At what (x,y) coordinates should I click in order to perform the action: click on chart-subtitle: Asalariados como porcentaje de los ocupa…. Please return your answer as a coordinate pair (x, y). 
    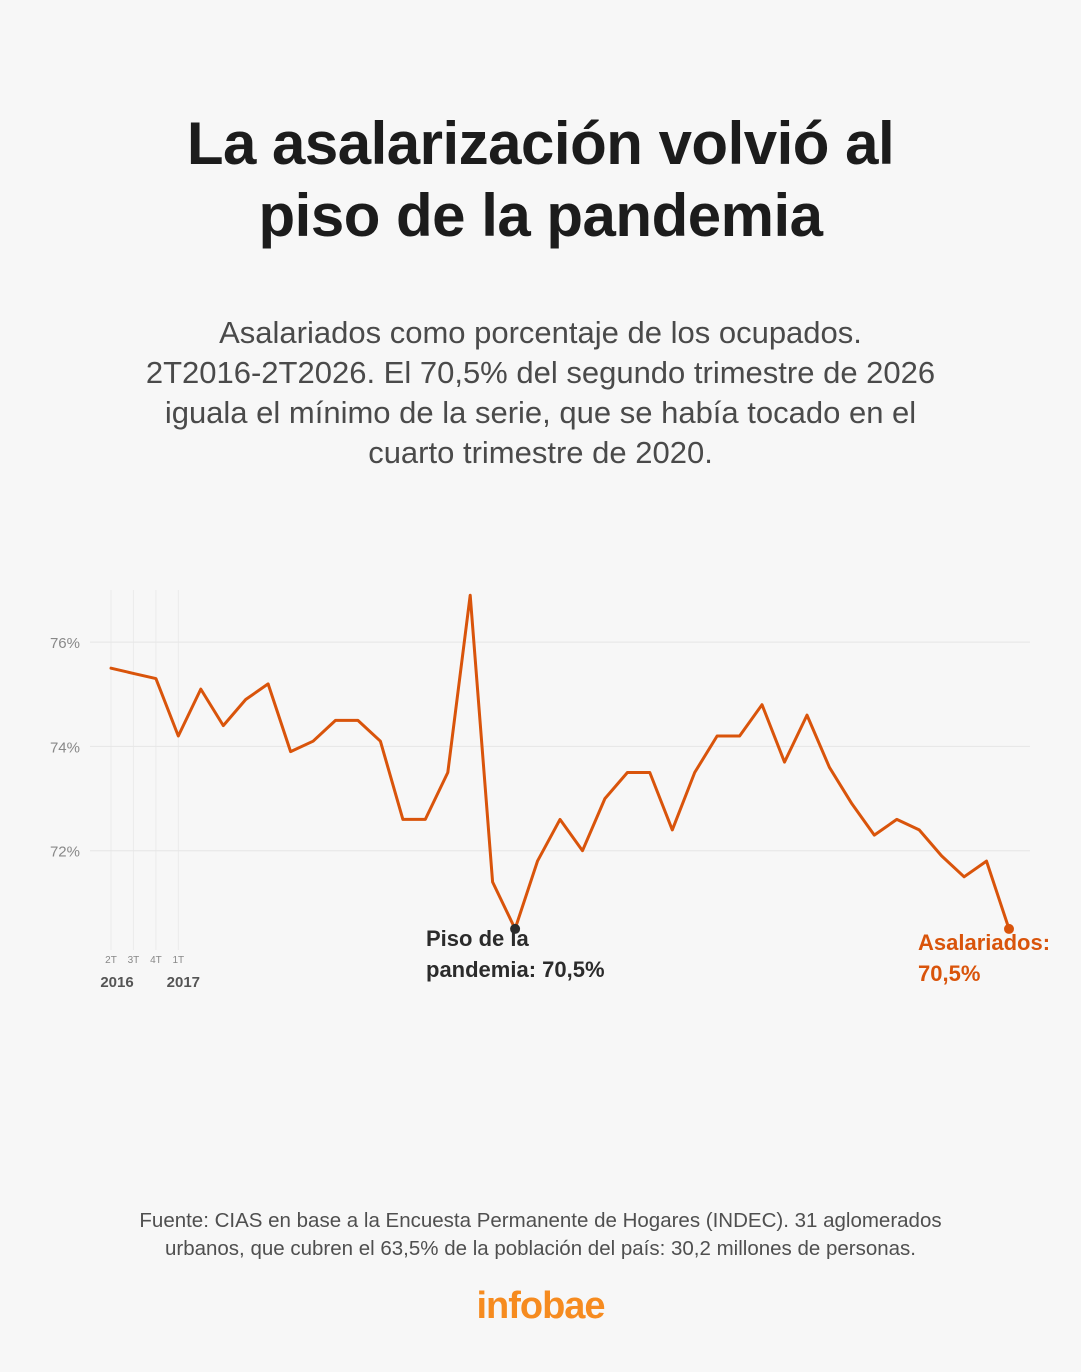
    Looking at the image, I should click on (540, 393).